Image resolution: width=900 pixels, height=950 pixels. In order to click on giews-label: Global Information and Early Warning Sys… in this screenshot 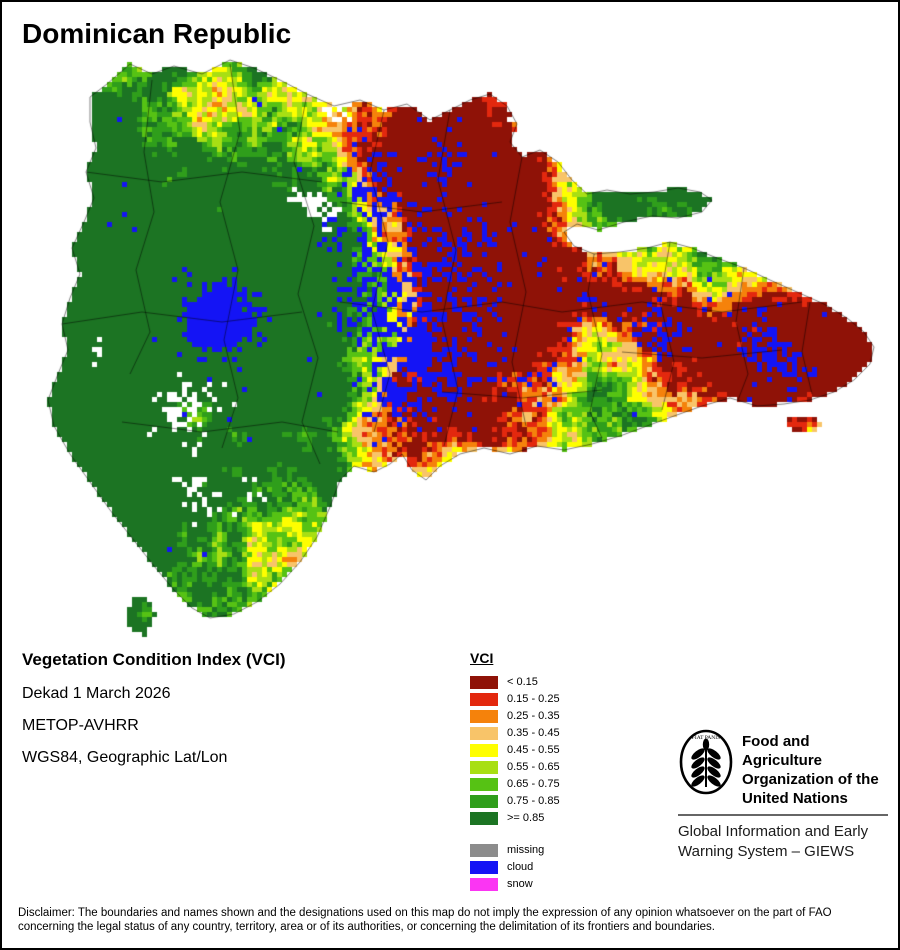, I will do `click(773, 842)`.